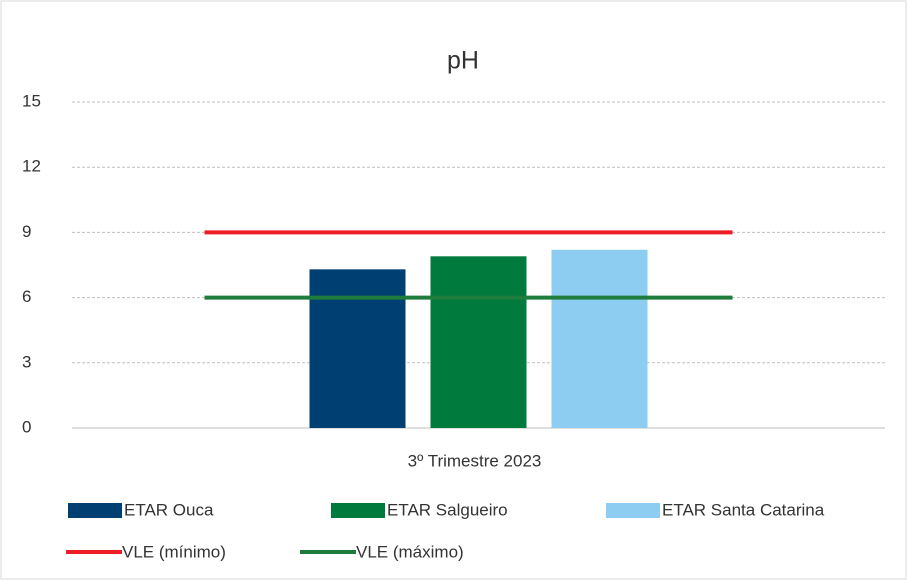 This screenshot has width=908, height=581. Describe the element at coordinates (410, 551) in the screenshot. I see `legend-label: VLE (máximo)` at that location.